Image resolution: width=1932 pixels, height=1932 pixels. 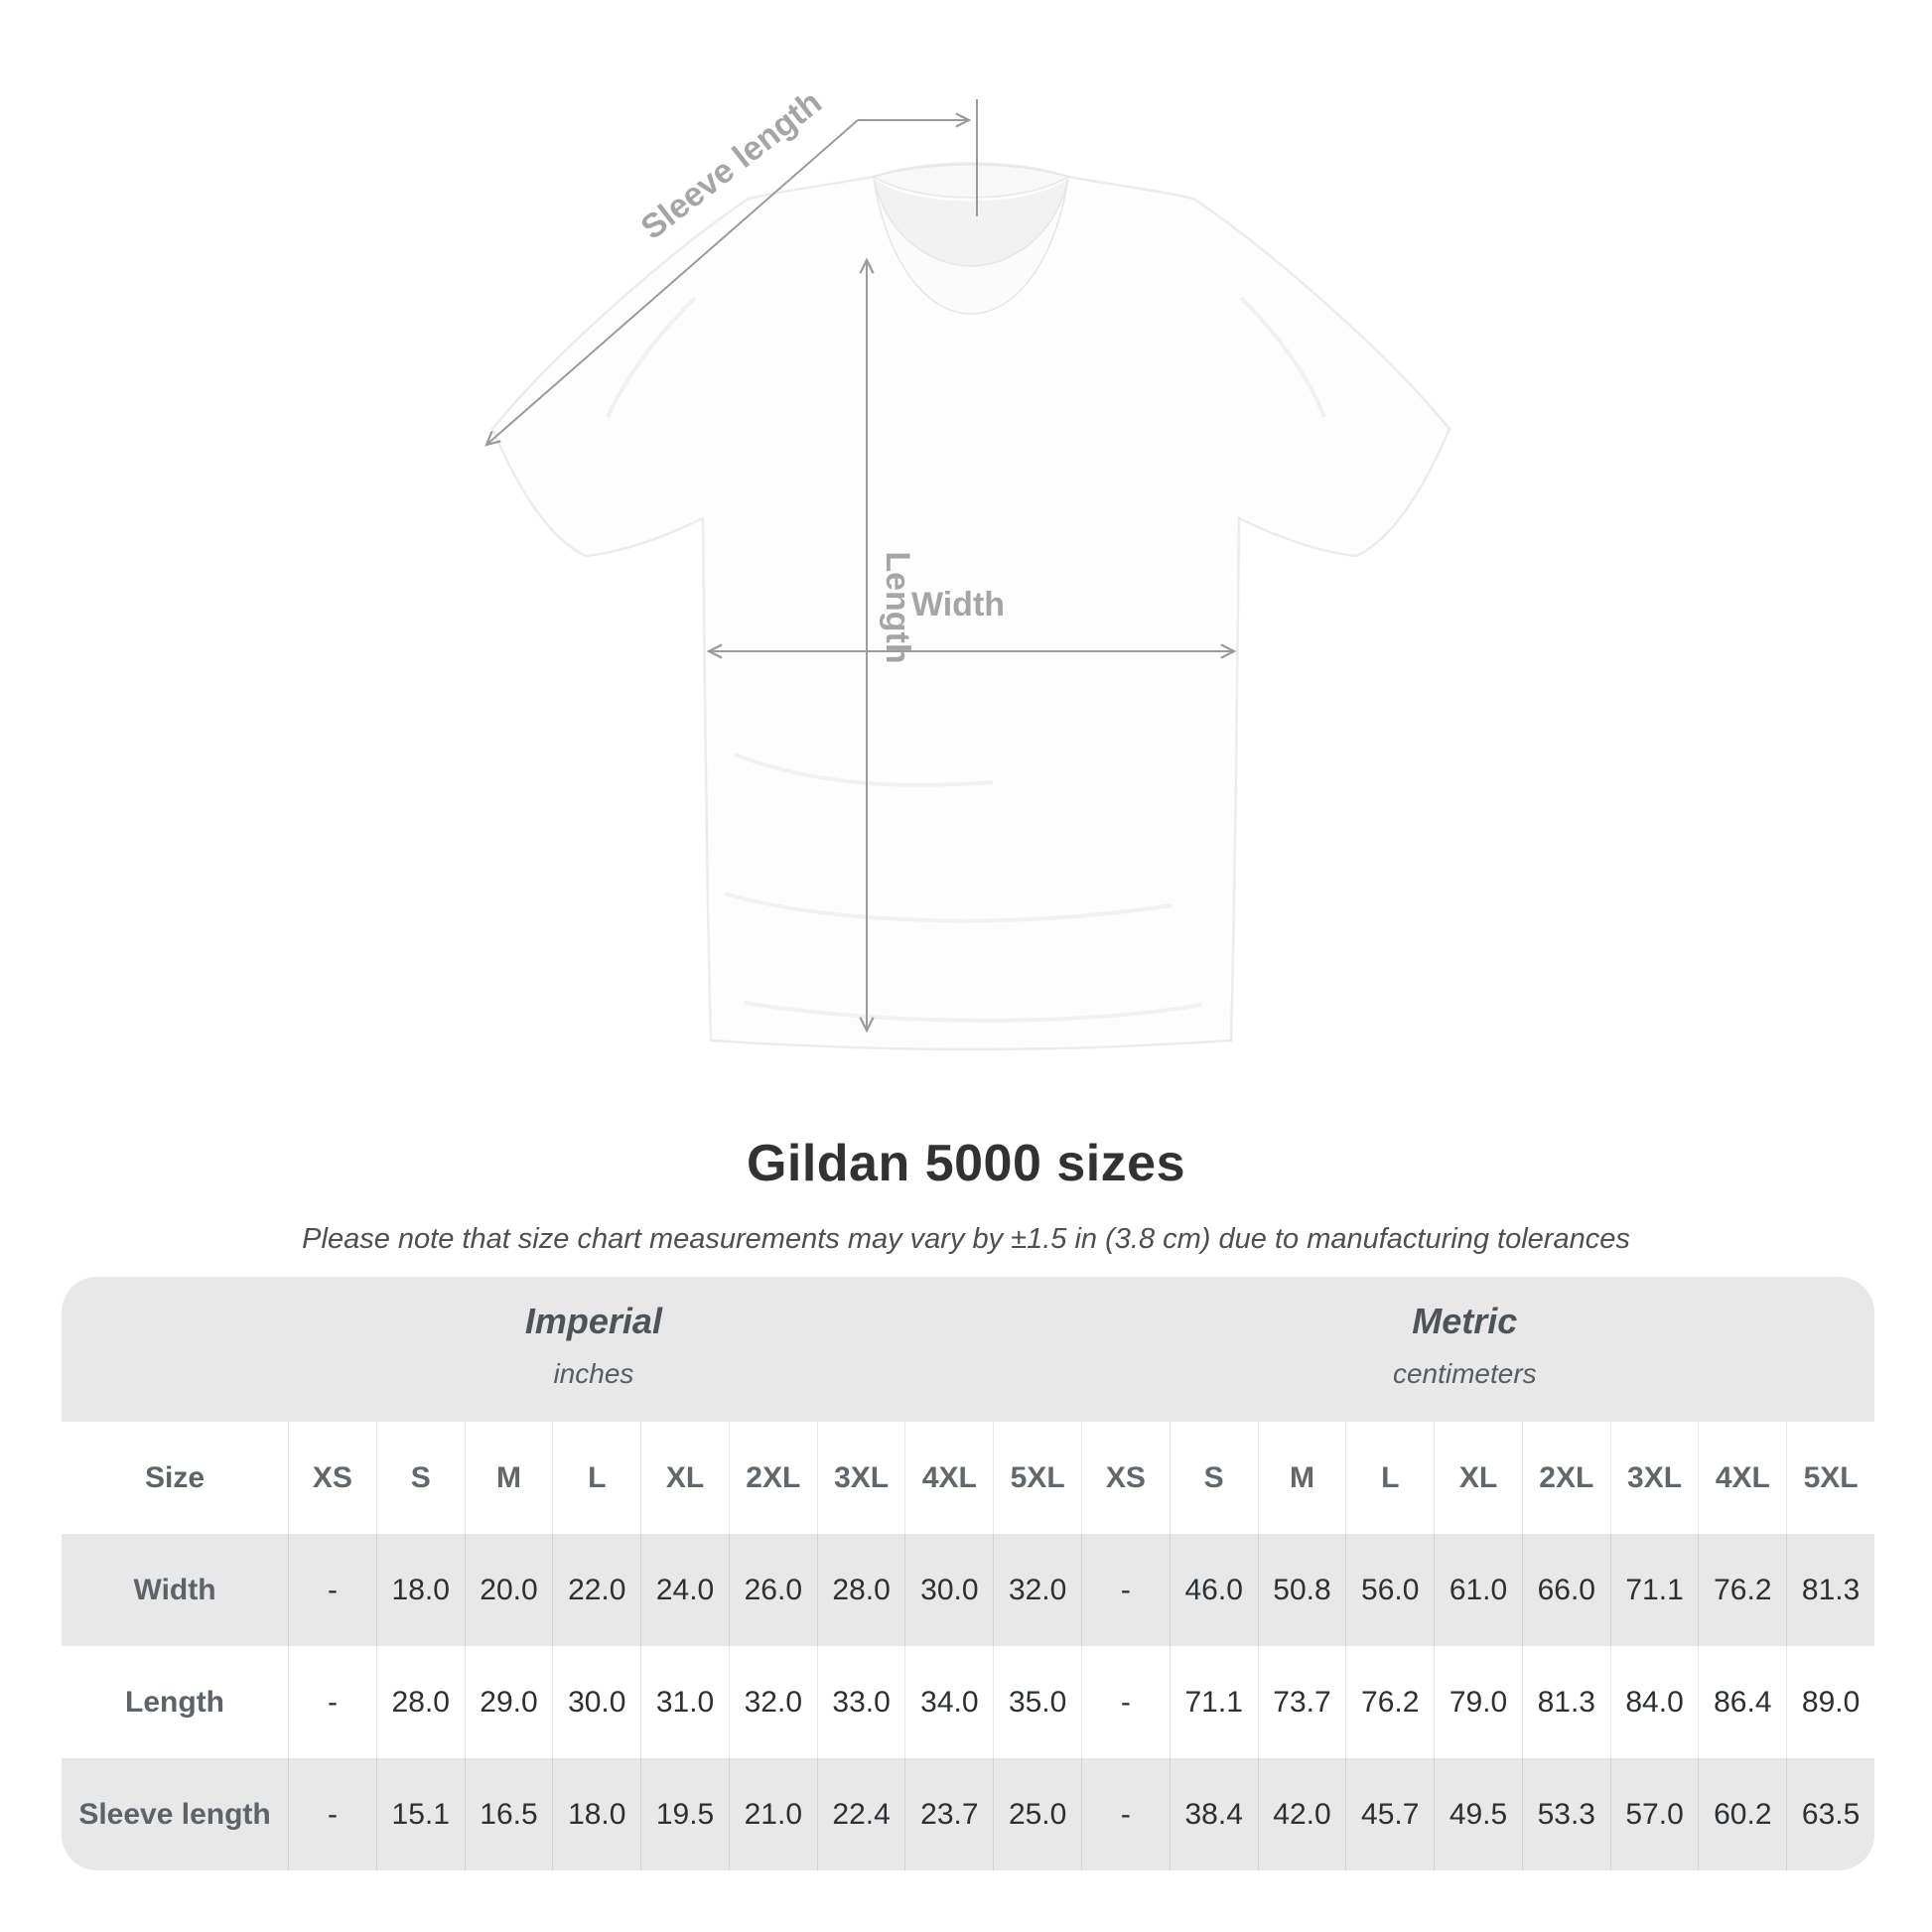 I want to click on column-header-metric-l: L, so click(x=1390, y=1478).